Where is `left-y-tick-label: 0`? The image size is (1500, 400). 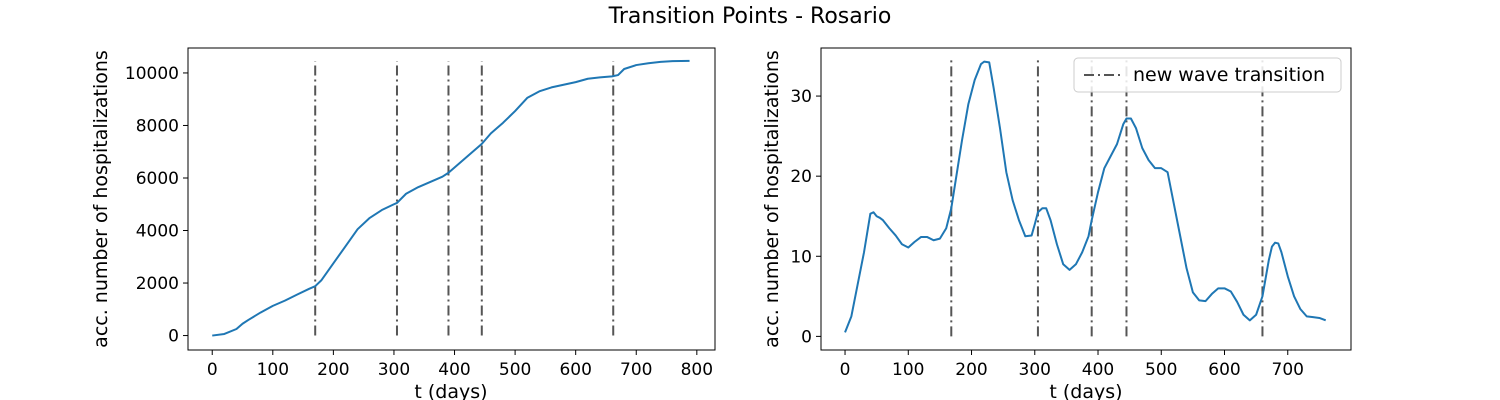
left-y-tick-label: 0 is located at coordinates (173, 337).